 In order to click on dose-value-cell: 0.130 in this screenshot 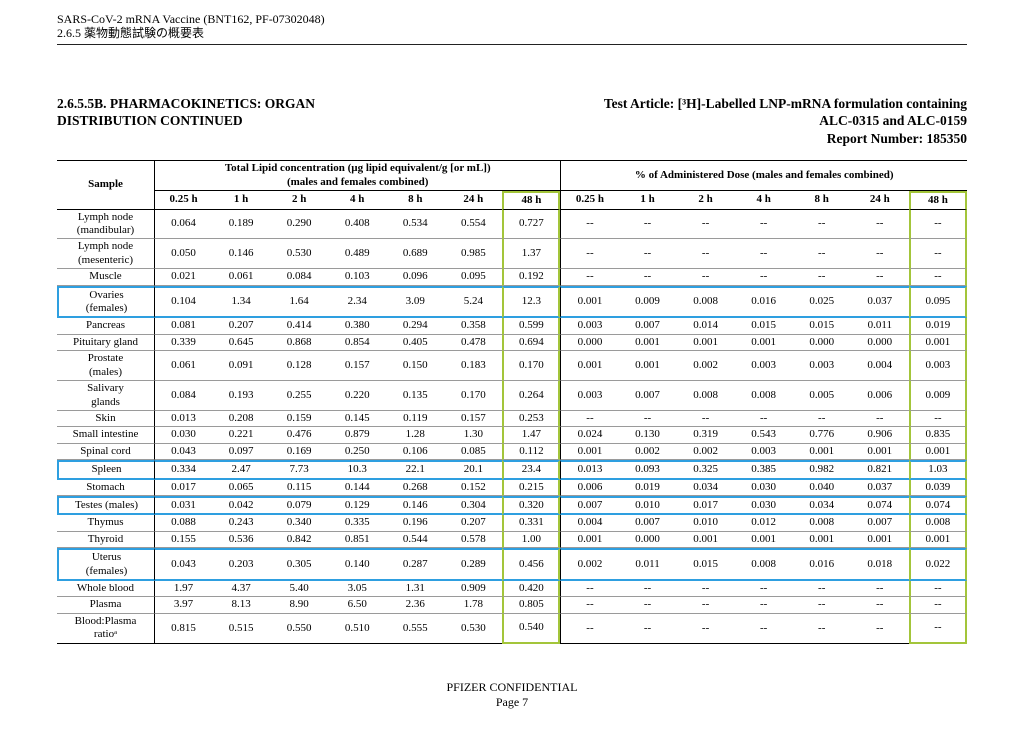, I will do `click(647, 435)`.